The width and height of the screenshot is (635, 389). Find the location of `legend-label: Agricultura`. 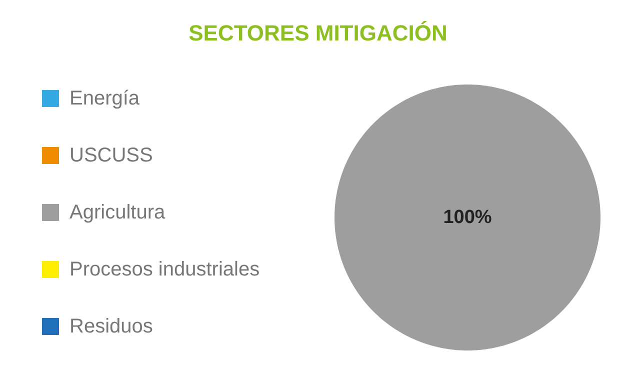

legend-label: Agricultura is located at coordinates (118, 213).